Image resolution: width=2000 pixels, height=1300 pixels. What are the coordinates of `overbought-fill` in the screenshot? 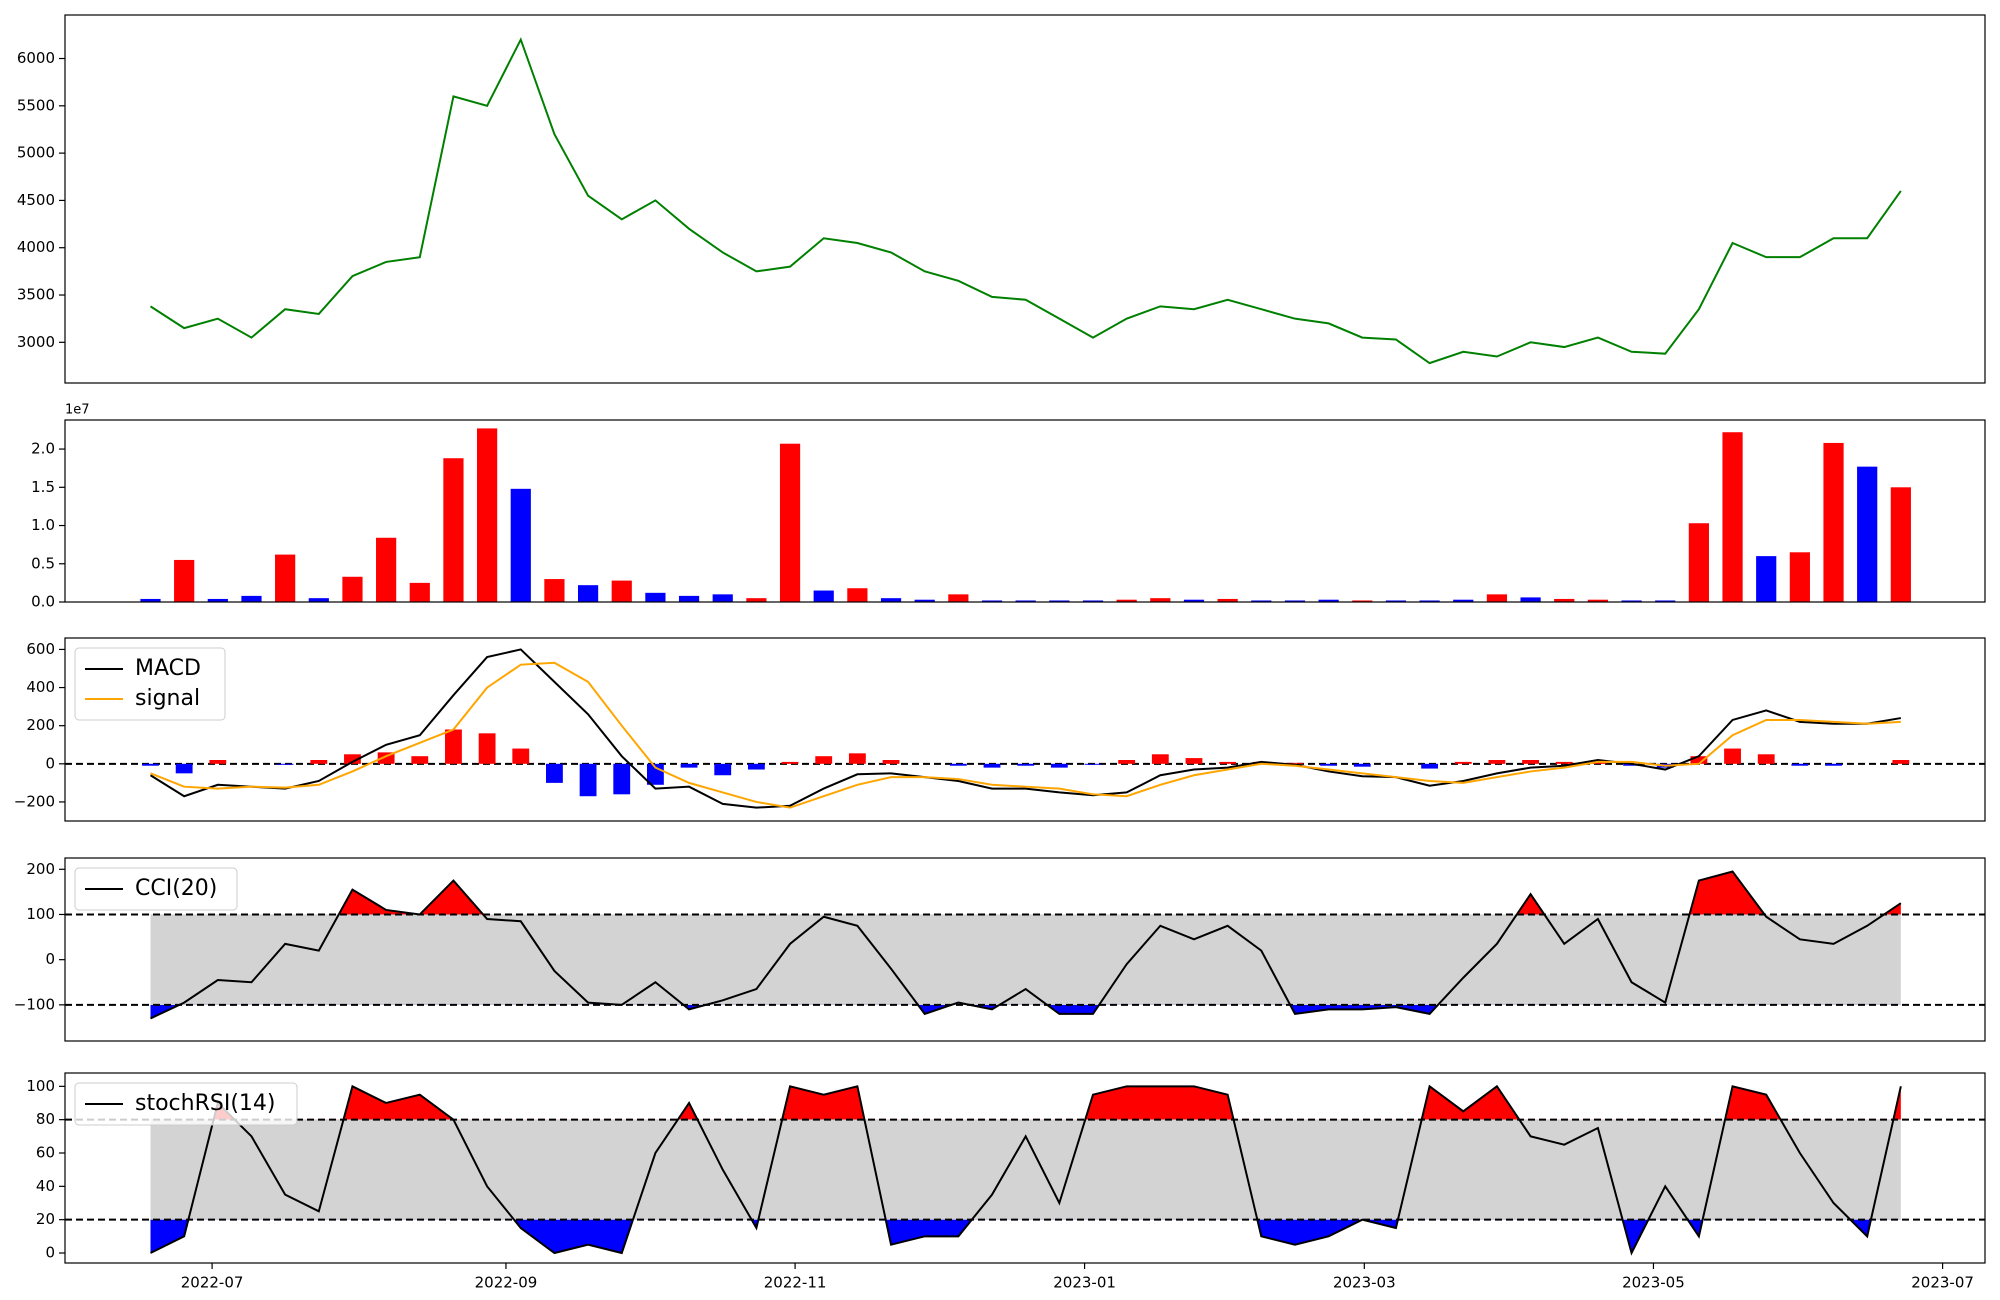 It's located at (1119, 893).